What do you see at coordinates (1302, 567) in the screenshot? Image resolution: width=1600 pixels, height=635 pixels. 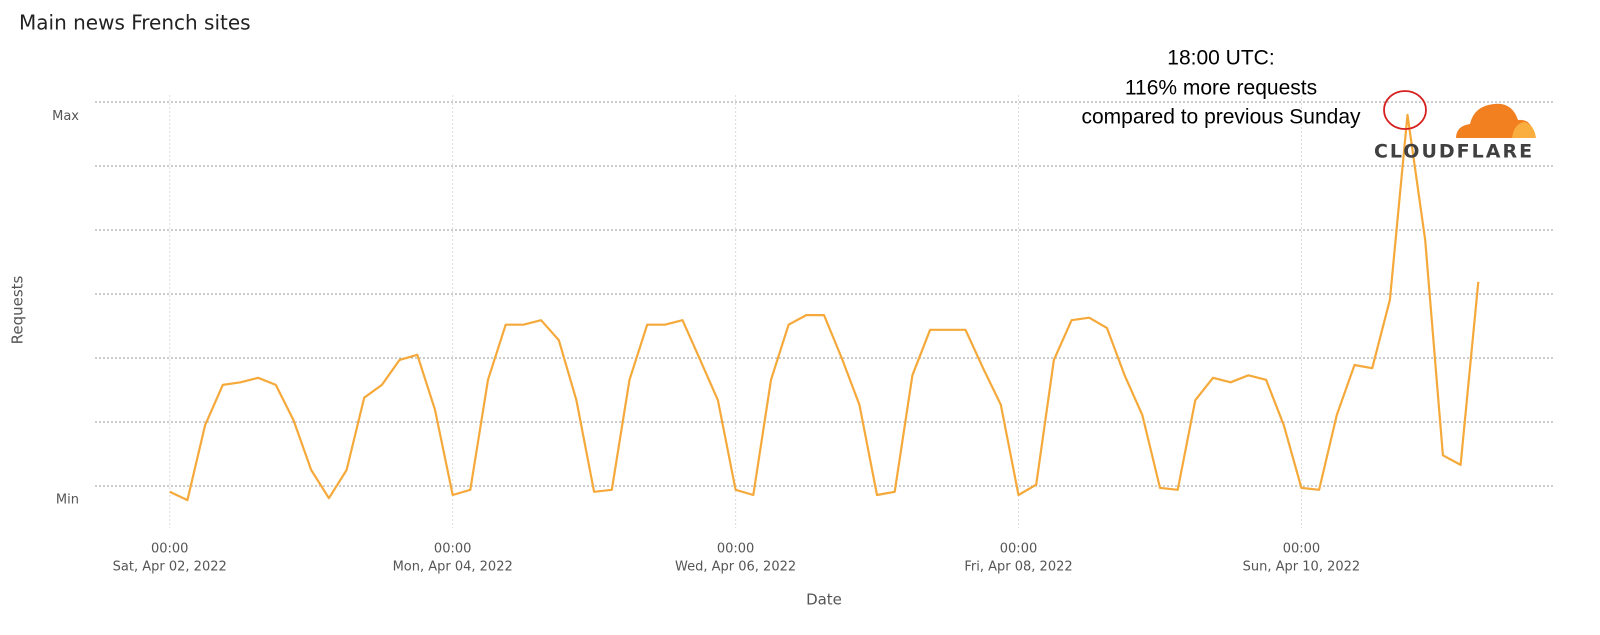 I see `x-tick-label: Sun, Apr 10, 2022` at bounding box center [1302, 567].